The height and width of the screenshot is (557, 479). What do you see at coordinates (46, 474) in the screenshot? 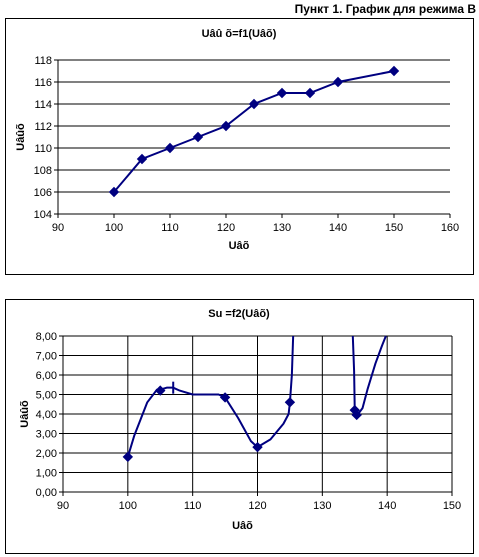
I see `chart-2-y-tick-label: 1,00` at bounding box center [46, 474].